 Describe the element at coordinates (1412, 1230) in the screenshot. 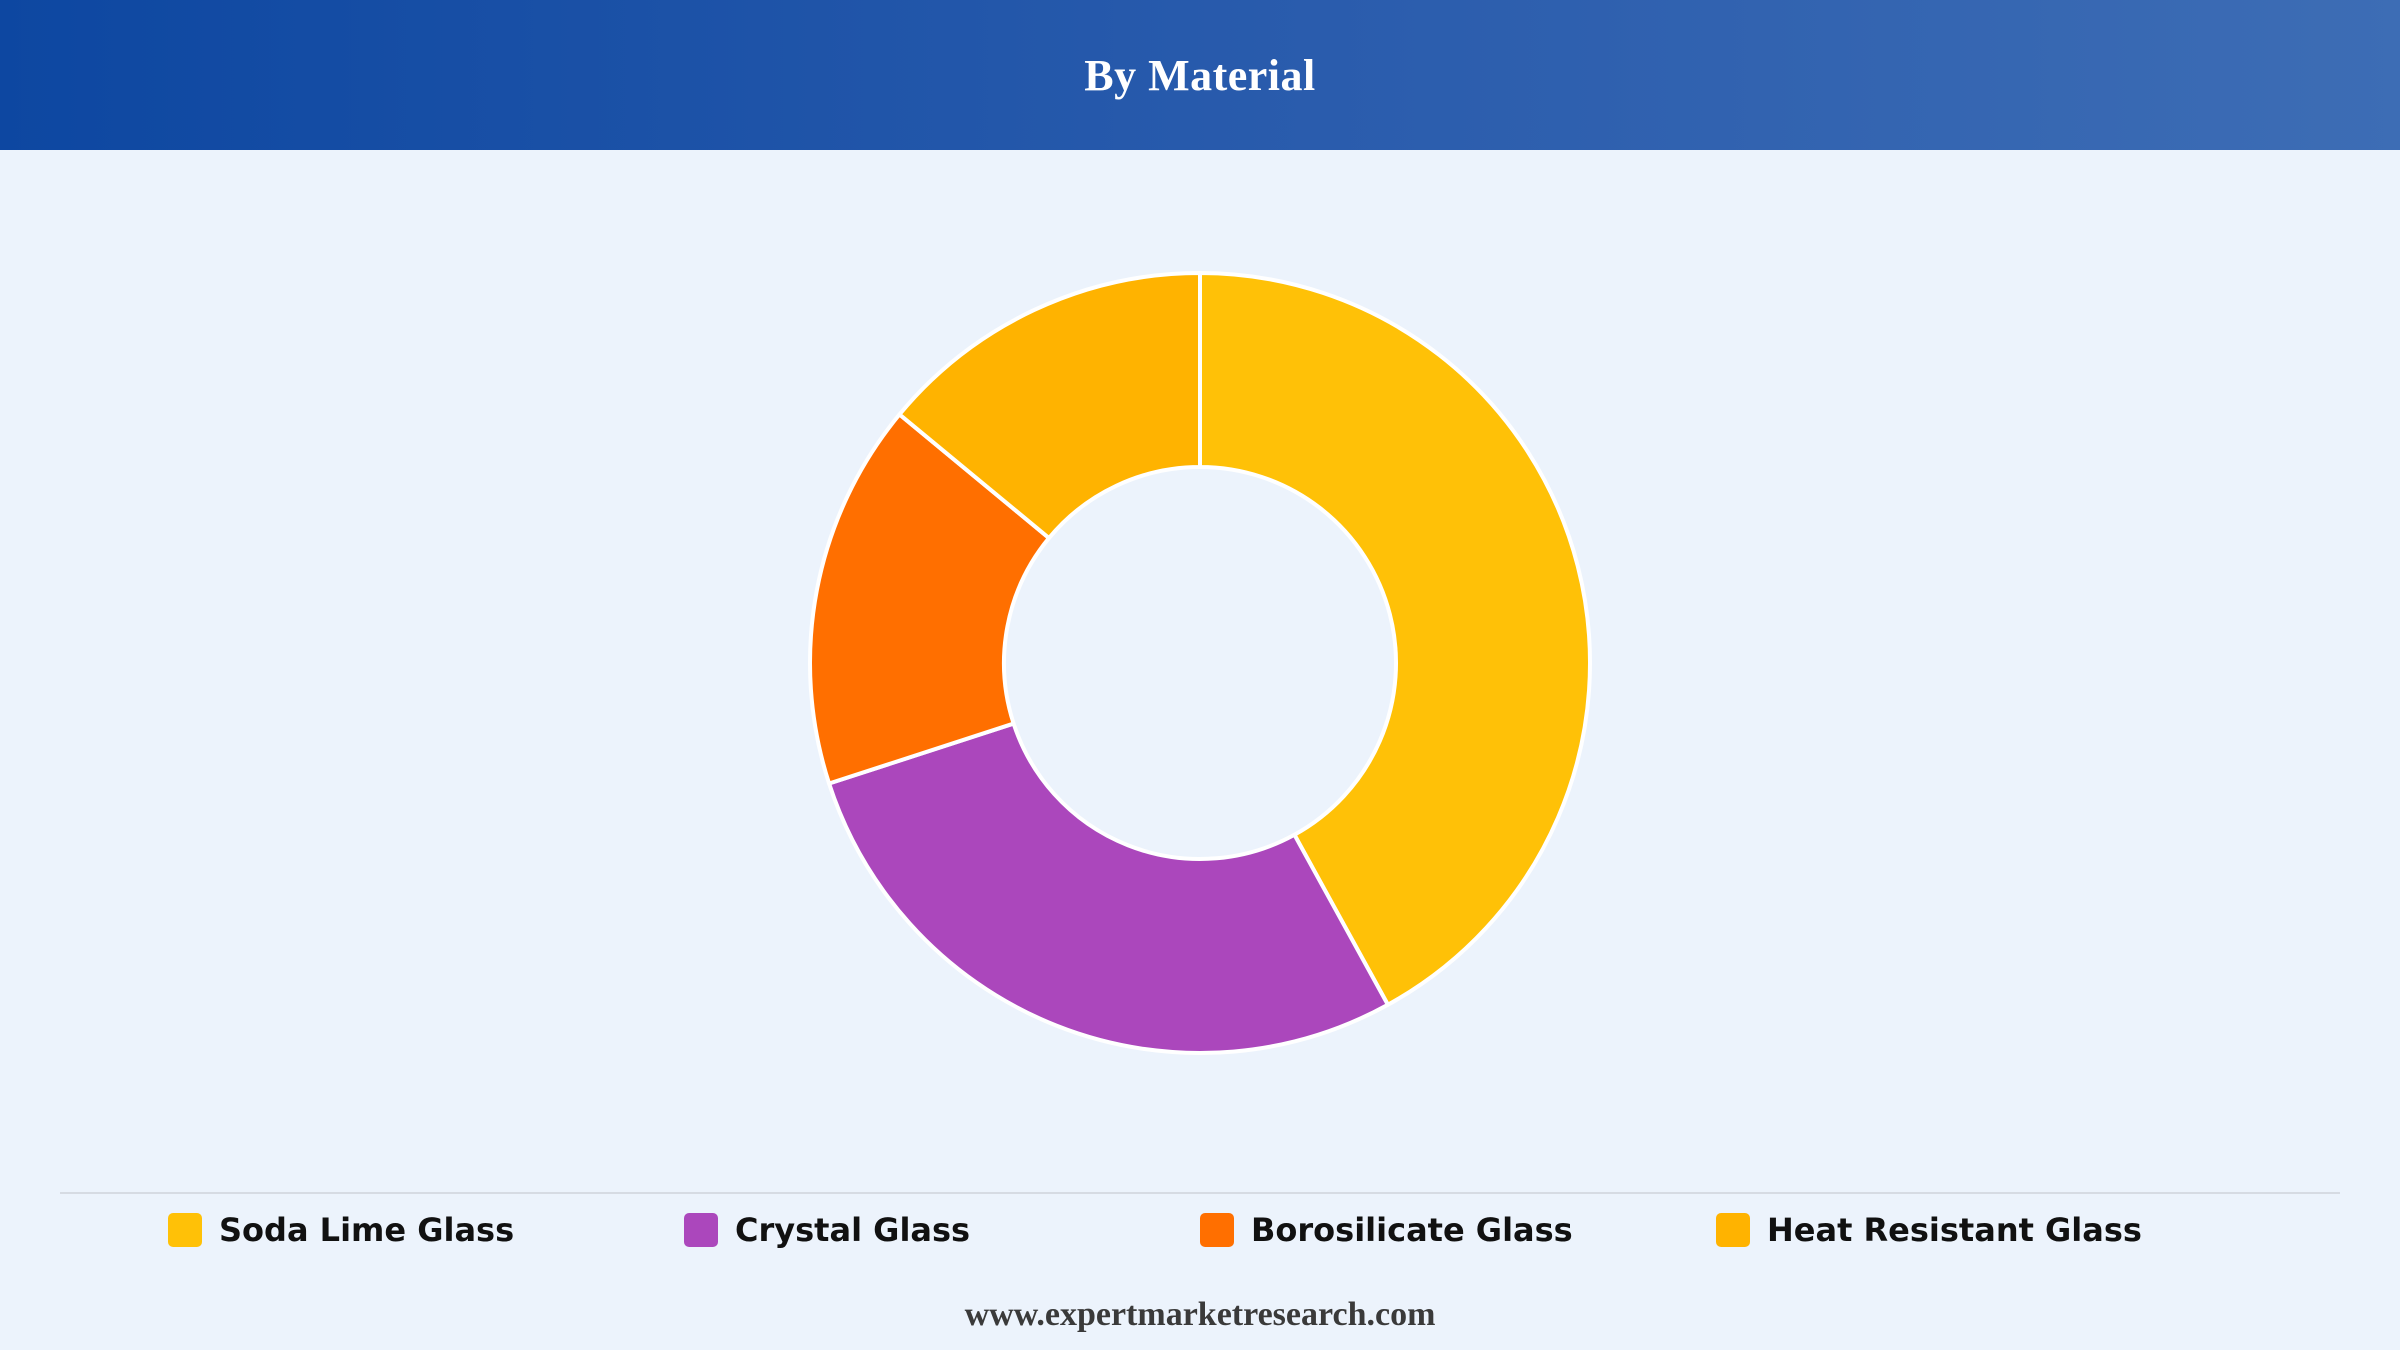

I see `legend-label: Borosilicate Glass` at that location.